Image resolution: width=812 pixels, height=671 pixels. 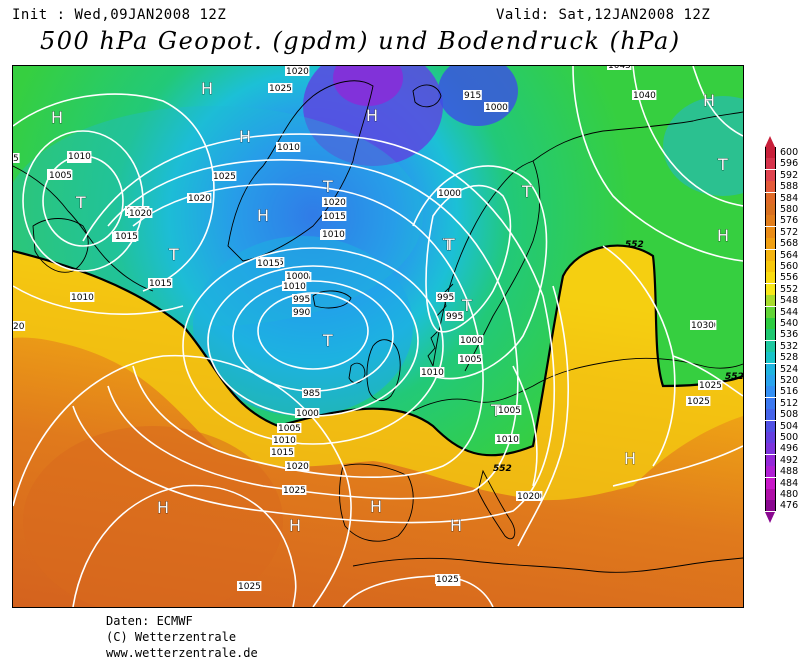 I want to click on legend-row: 536, so click(x=785, y=335).